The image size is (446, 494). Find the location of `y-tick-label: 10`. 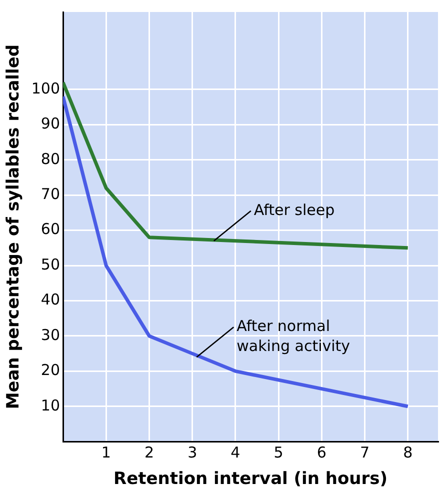

y-tick-label: 10 is located at coordinates (50, 405).